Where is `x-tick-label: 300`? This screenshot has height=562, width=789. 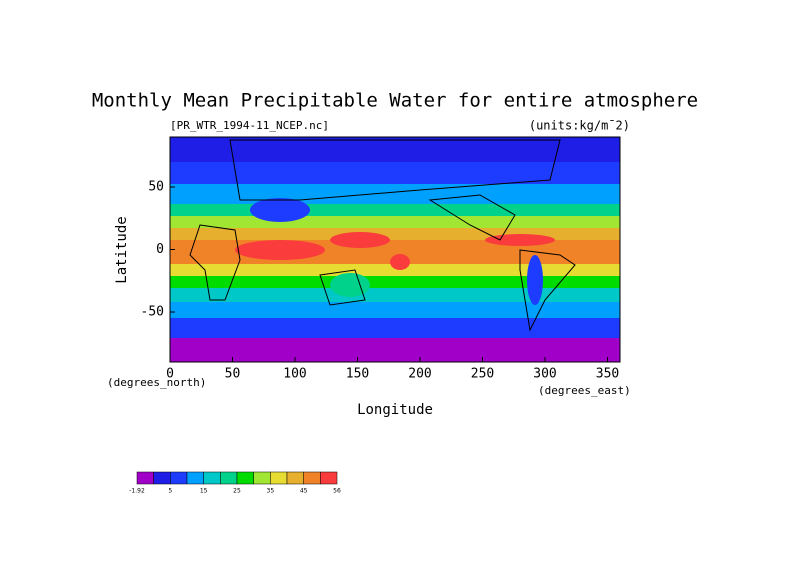 x-tick-label: 300 is located at coordinates (544, 374).